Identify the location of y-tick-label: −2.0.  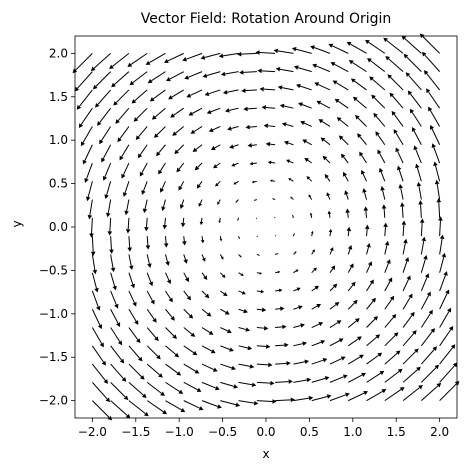
(53, 401).